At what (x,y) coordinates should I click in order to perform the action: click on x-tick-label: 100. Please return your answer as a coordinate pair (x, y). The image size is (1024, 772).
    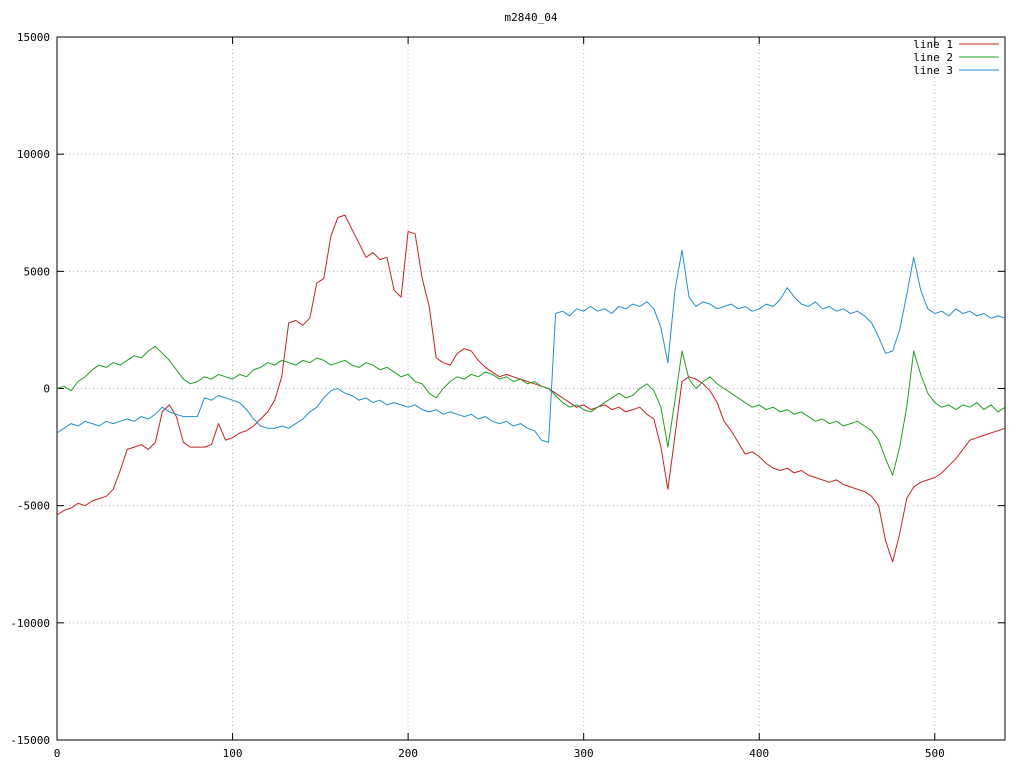
    Looking at the image, I should click on (233, 753).